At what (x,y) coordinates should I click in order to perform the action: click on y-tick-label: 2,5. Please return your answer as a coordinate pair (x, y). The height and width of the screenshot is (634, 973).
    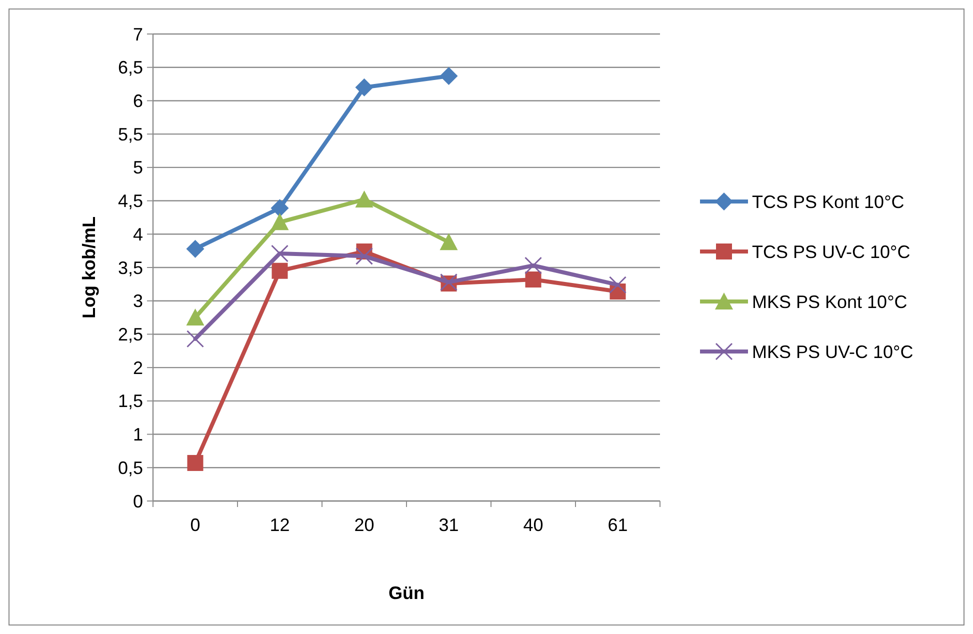
    Looking at the image, I should click on (130, 334).